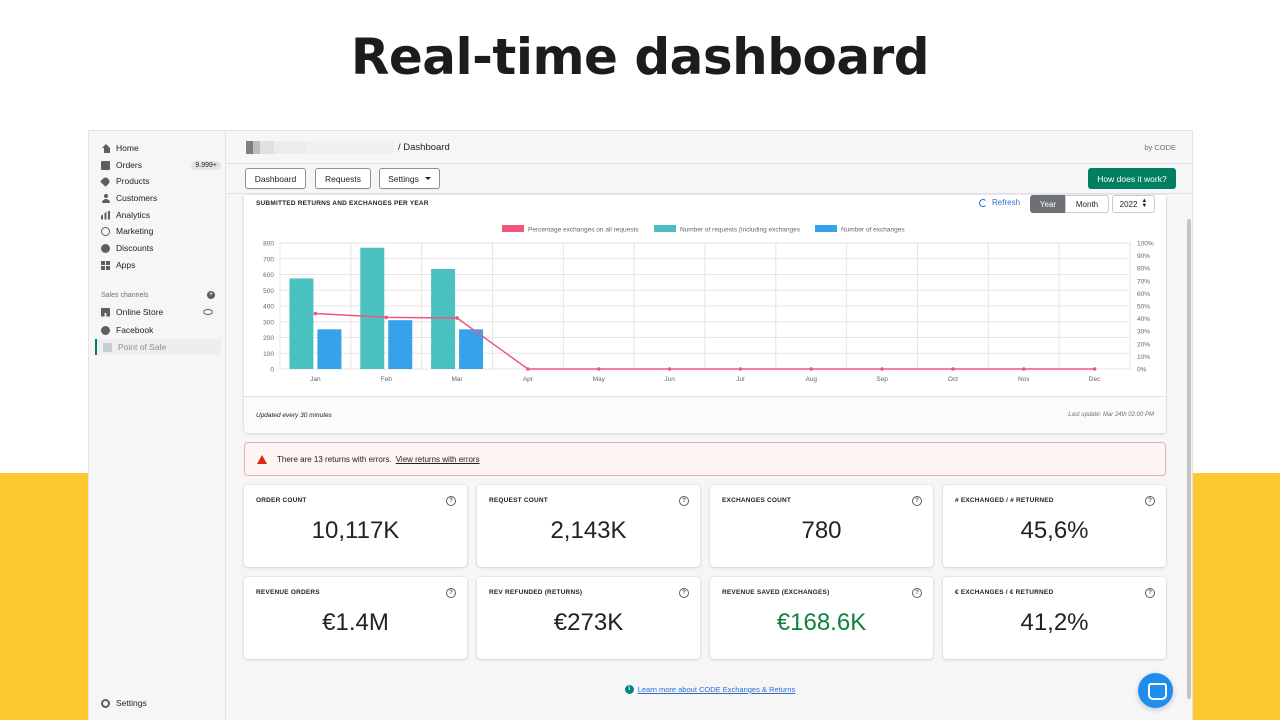 The width and height of the screenshot is (1280, 720). Describe the element at coordinates (105, 703) in the screenshot. I see `gear-icon` at that location.